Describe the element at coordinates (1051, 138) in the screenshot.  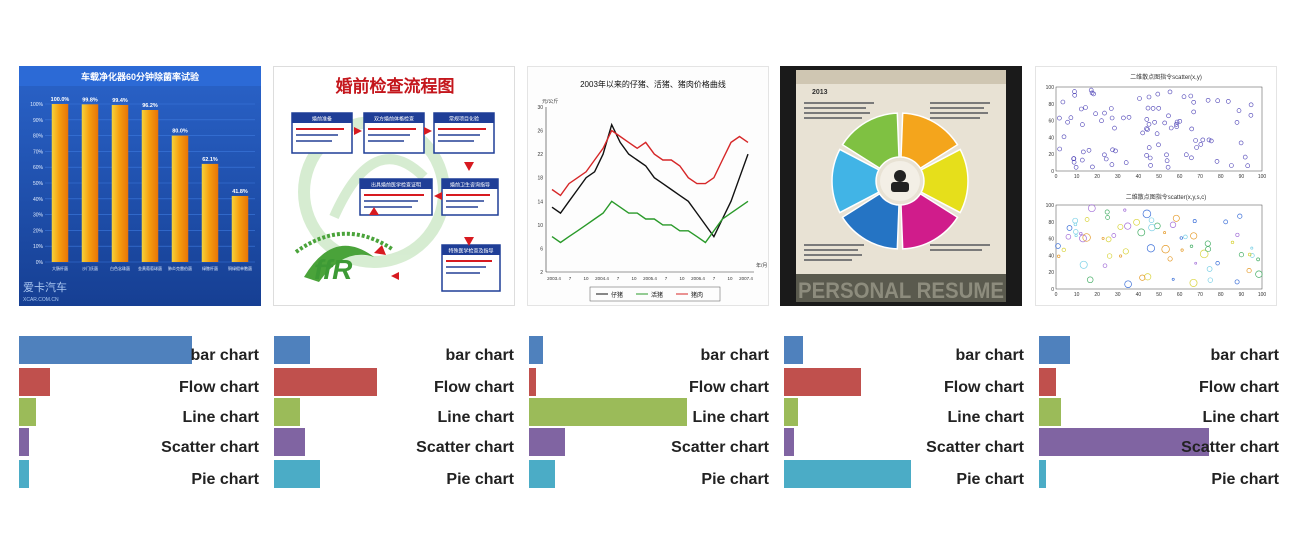
I see `scatter-thumb-y-tick: 40` at that location.